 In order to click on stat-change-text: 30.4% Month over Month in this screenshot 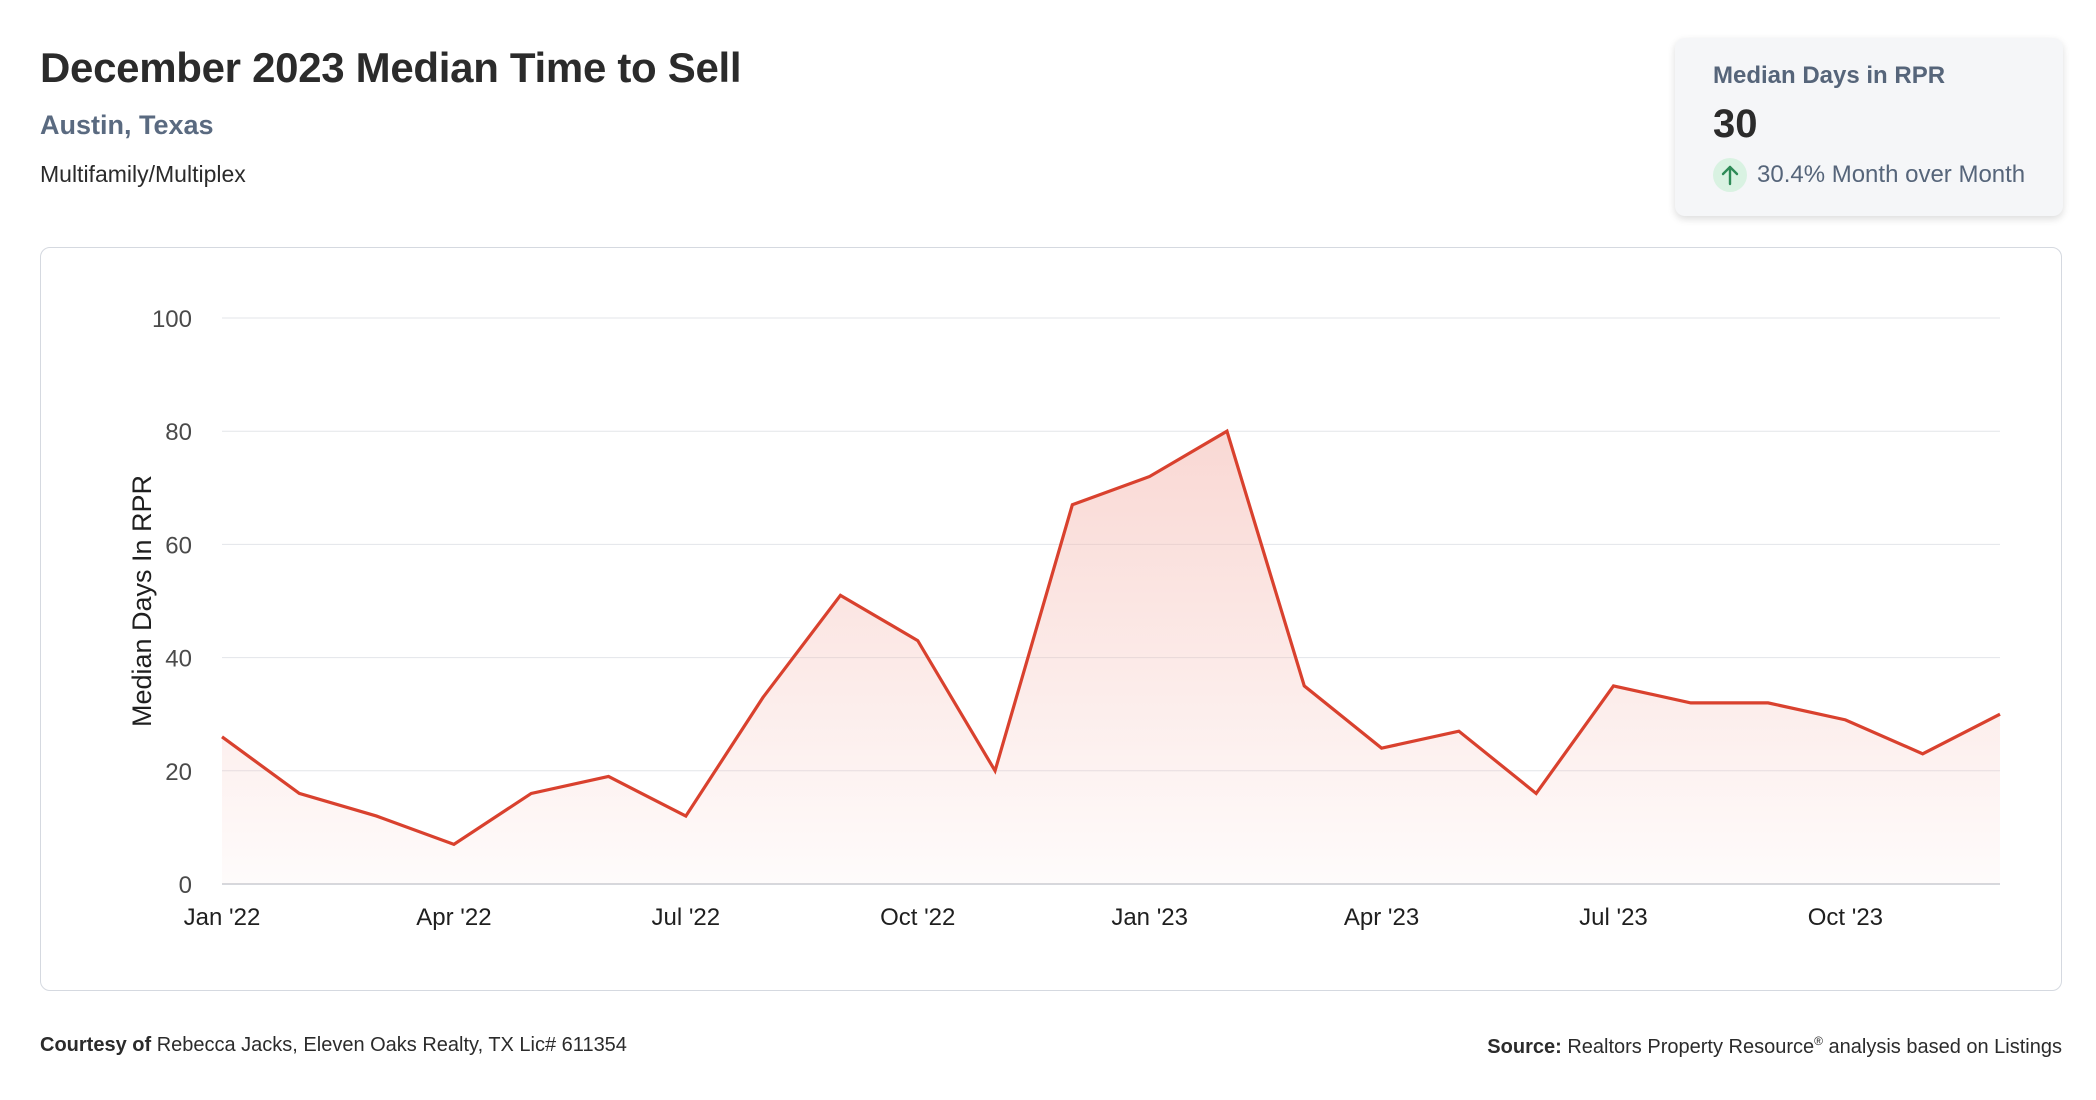, I will do `click(1891, 174)`.